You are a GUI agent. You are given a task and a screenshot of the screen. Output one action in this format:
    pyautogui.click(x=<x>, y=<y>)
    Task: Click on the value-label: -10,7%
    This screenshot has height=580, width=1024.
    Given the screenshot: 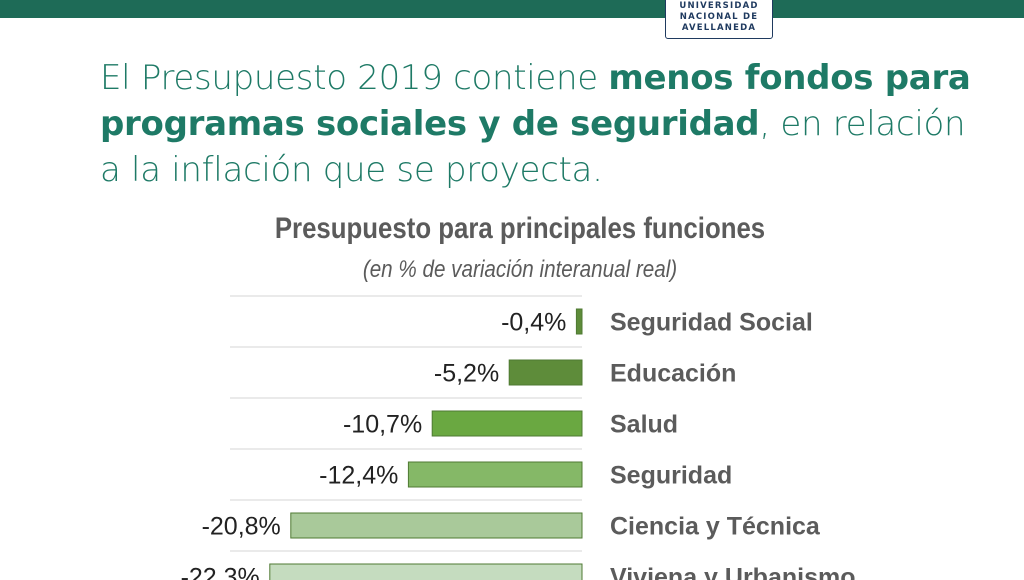 What is the action you would take?
    pyautogui.click(x=382, y=425)
    